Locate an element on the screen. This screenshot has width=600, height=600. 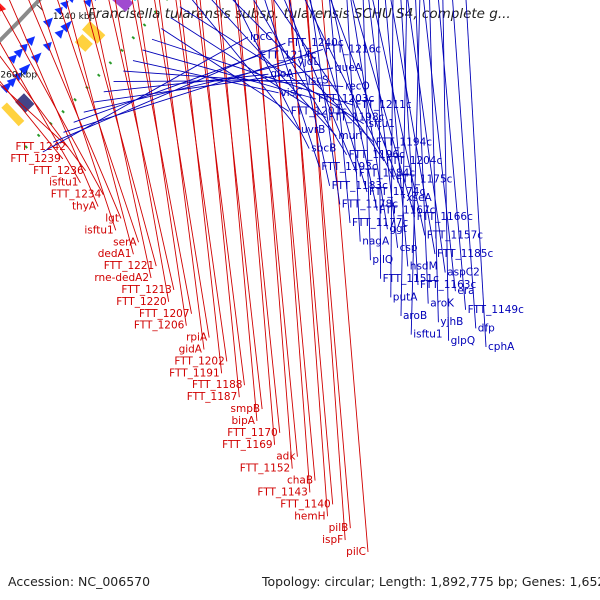
gene-label: aroK is located at coordinates (442, 304).